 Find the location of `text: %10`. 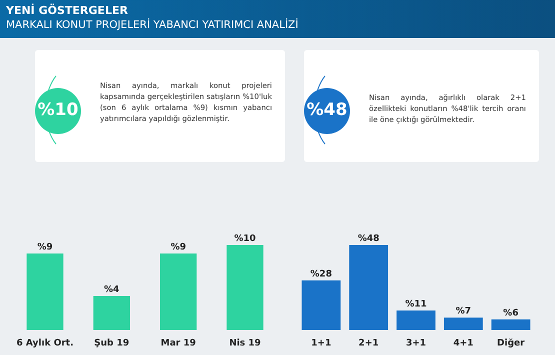

text: %10 is located at coordinates (58, 110).